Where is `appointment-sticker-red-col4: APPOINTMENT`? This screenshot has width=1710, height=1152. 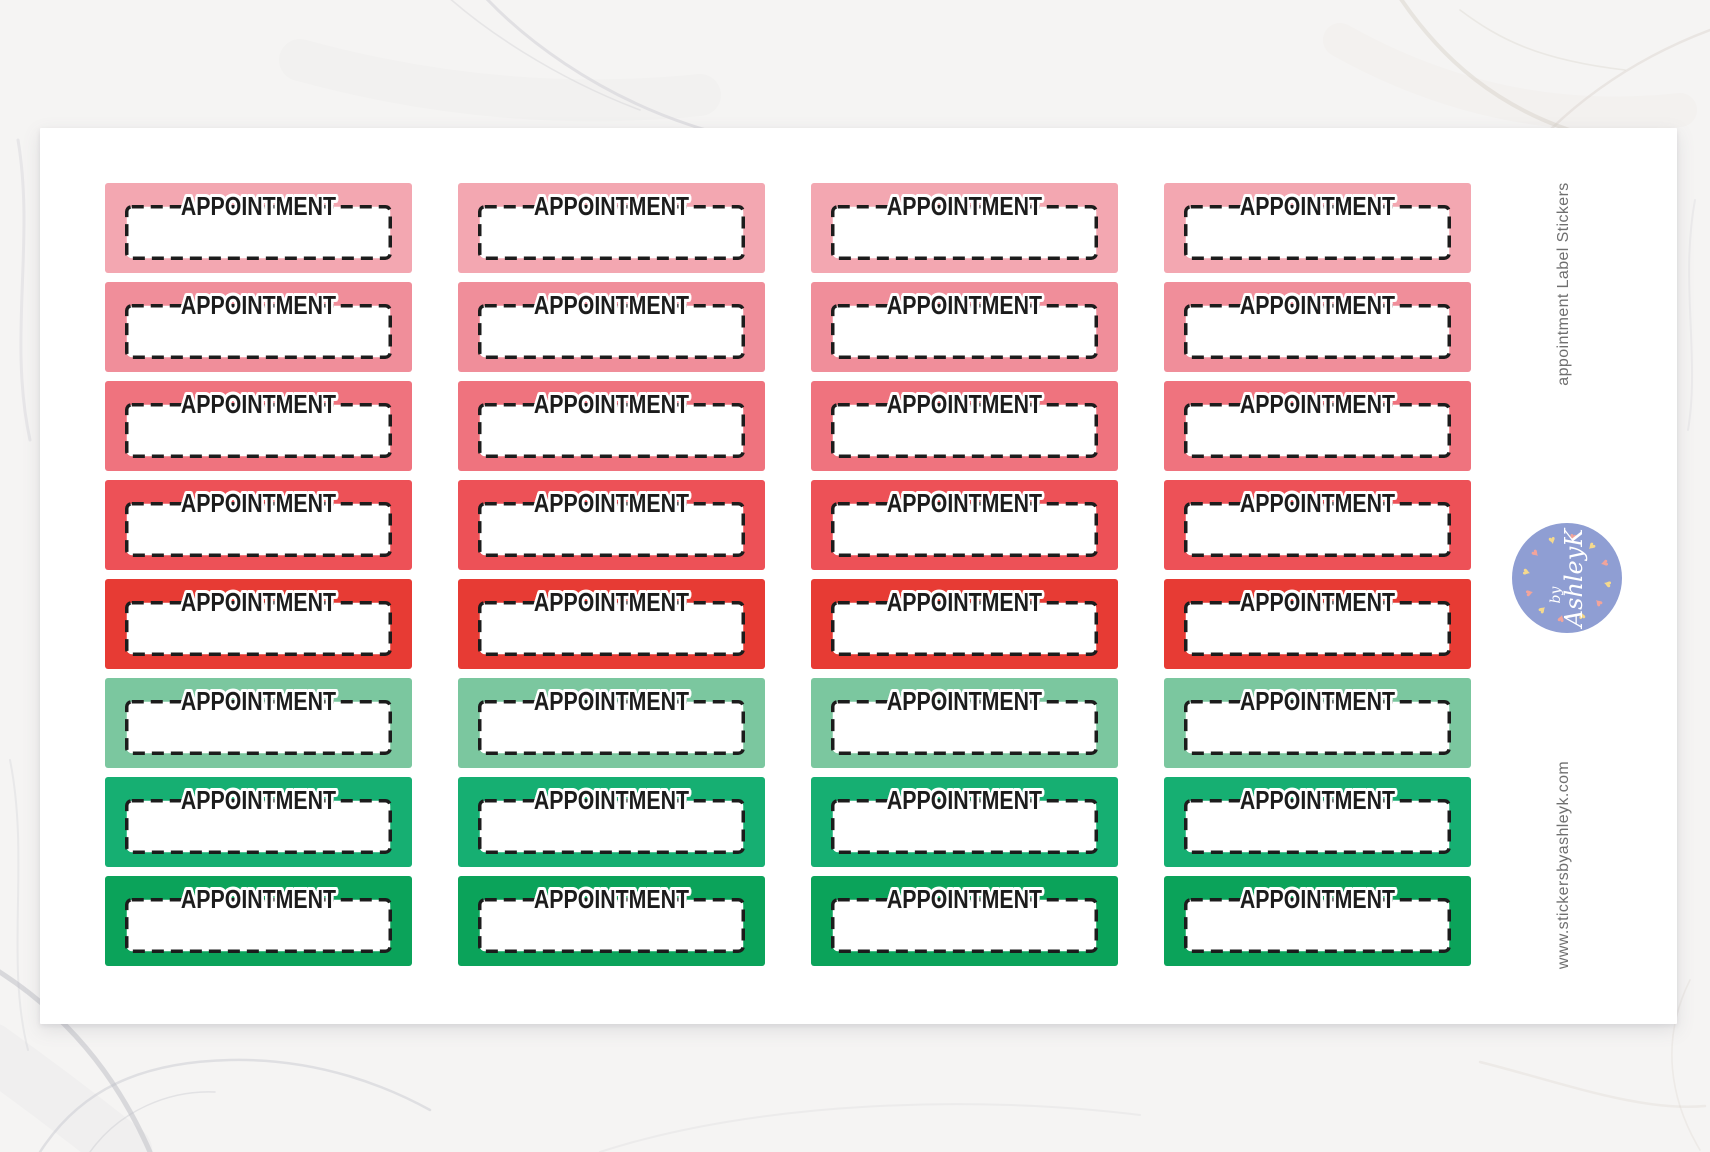 appointment-sticker-red-col4: APPOINTMENT is located at coordinates (1317, 624).